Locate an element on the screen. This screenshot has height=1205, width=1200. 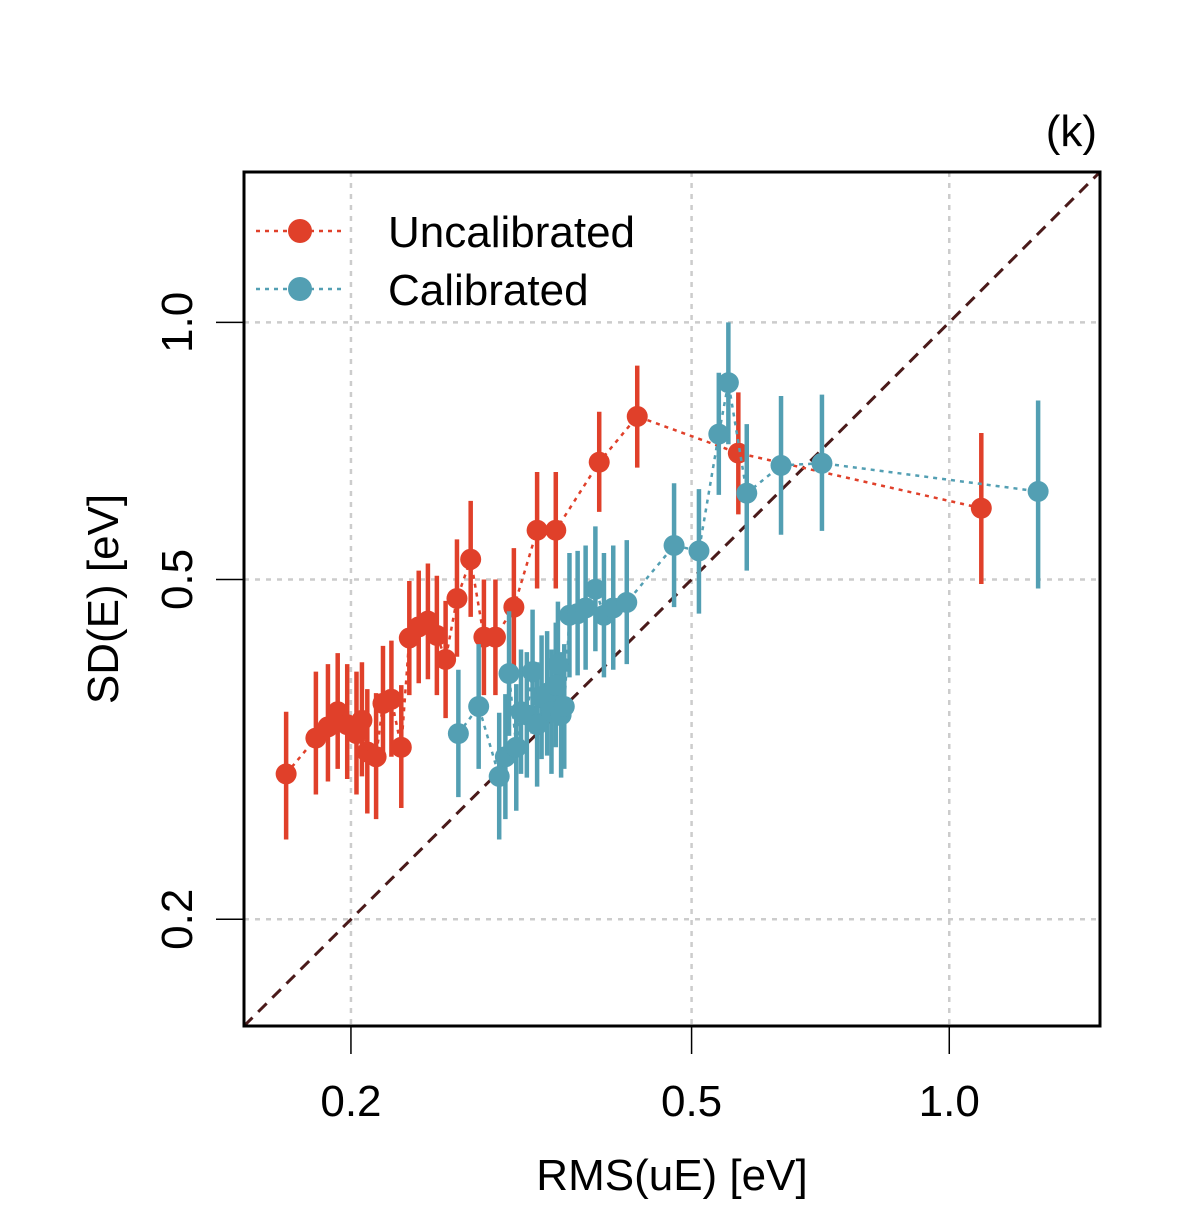
y-tick-label: 0.2 is located at coordinates (177, 919).